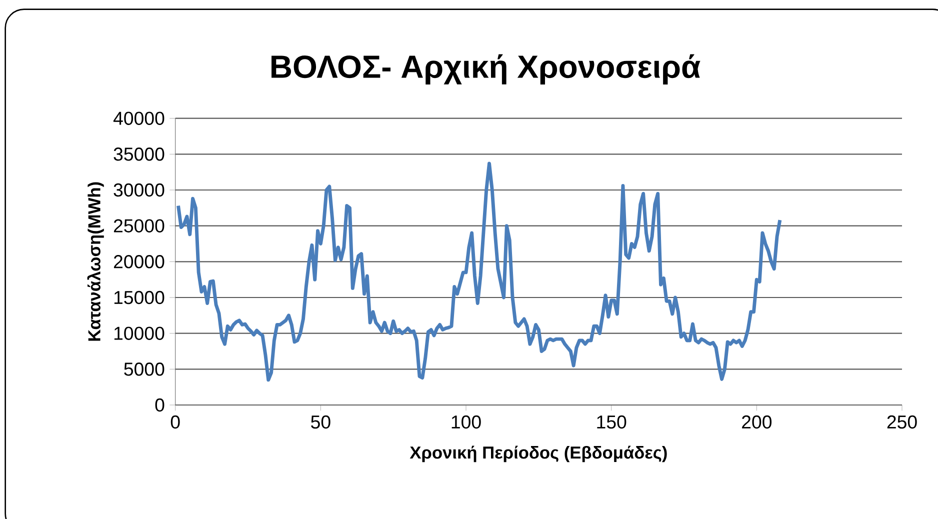 The width and height of the screenshot is (938, 519). I want to click on y-tick-label: 25000, so click(139, 225).